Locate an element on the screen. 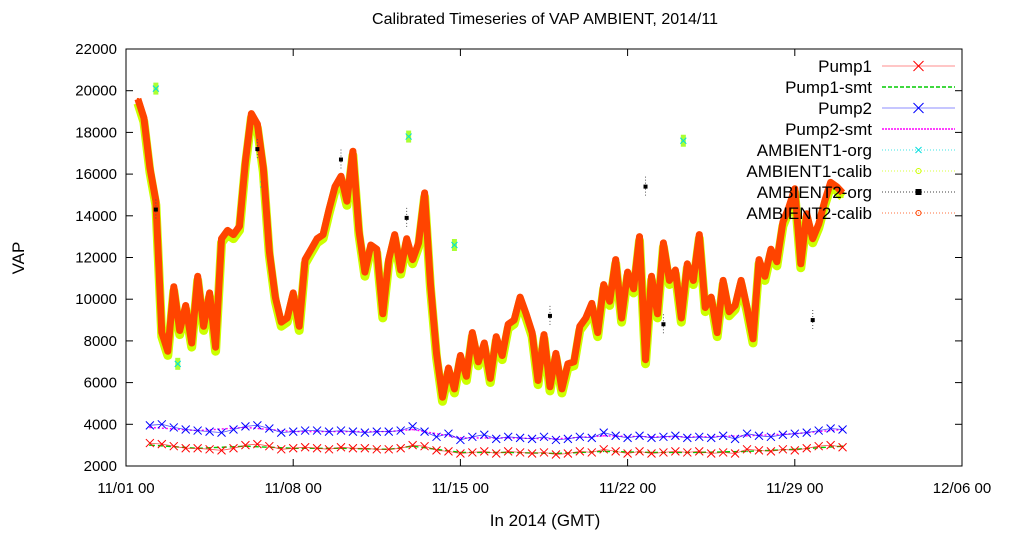 This screenshot has height=540, width=1012. y-tick-label: 18000 is located at coordinates (96, 132).